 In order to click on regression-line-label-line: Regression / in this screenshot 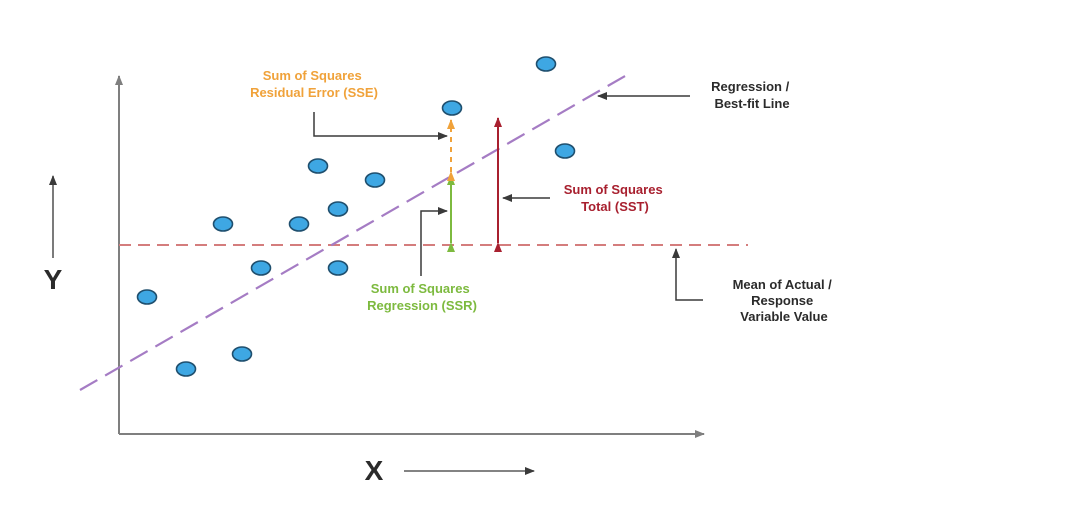, I will do `click(750, 86)`.